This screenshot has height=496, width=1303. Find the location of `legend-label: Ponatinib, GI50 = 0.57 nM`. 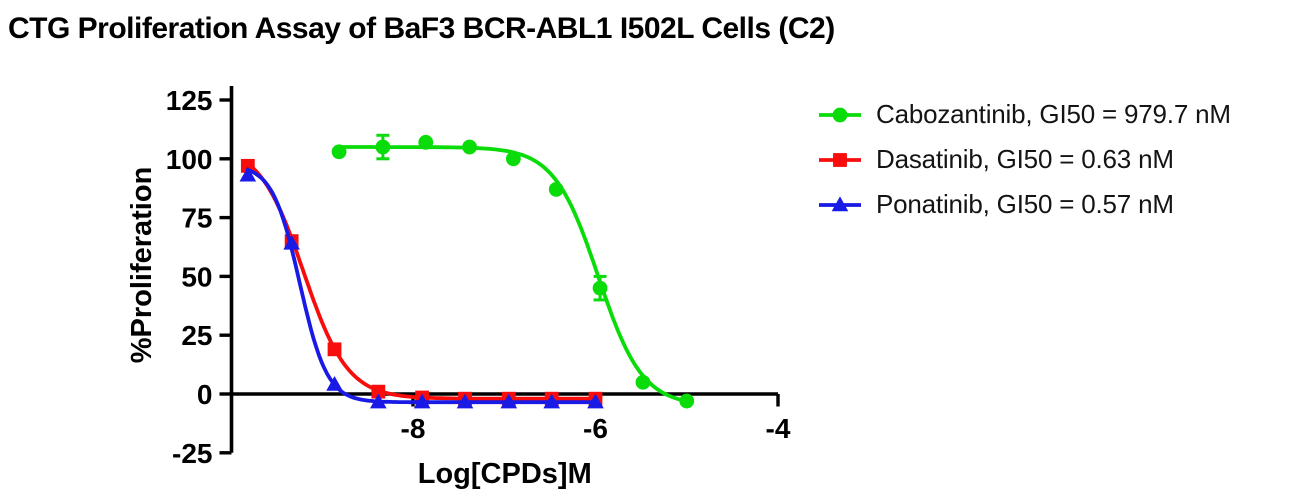

legend-label: Ponatinib, GI50 = 0.57 nM is located at coordinates (1025, 204).